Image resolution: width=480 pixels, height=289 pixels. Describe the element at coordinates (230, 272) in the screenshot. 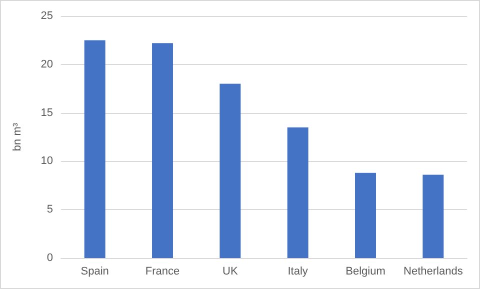

I see `x-tick-label: UK` at that location.